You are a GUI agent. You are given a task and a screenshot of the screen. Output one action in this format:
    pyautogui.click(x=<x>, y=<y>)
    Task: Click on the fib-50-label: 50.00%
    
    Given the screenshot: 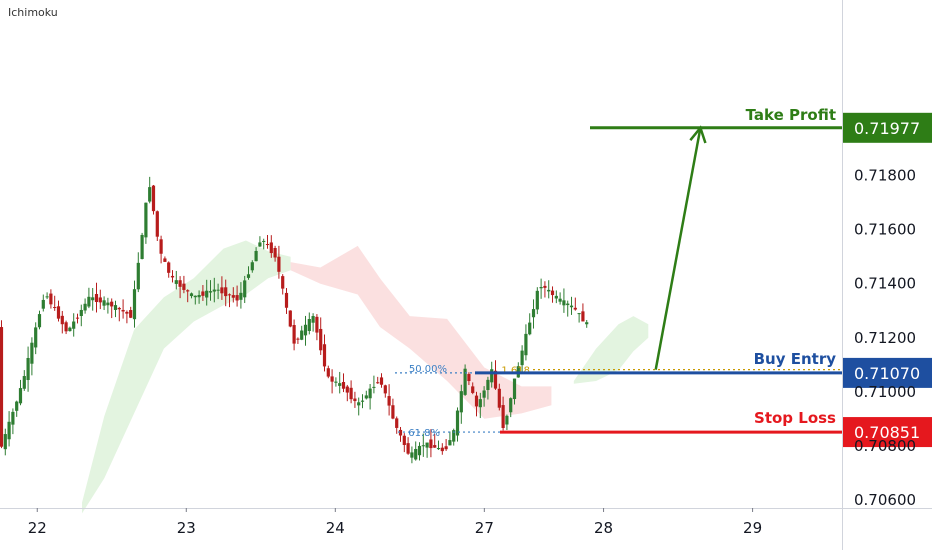 What is the action you would take?
    pyautogui.click(x=428, y=369)
    